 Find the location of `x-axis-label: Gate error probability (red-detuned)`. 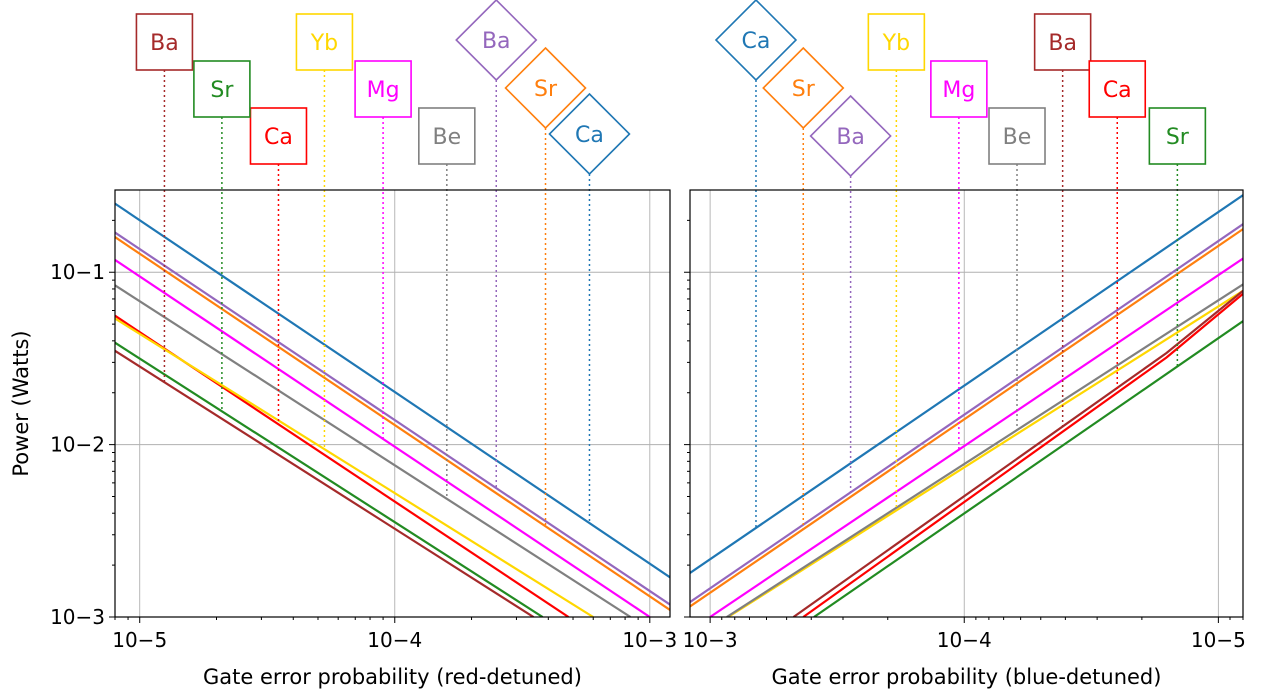

x-axis-label: Gate error probability (red-detuned) is located at coordinates (392, 677).